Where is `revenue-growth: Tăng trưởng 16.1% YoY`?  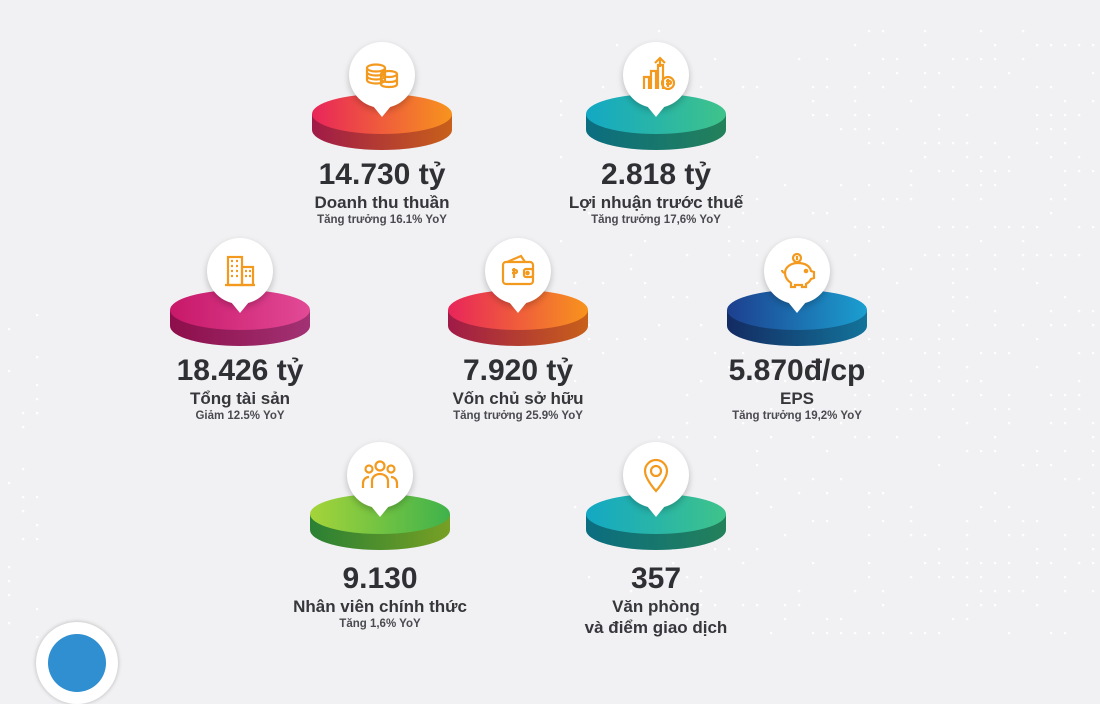 revenue-growth: Tăng trưởng 16.1% YoY is located at coordinates (382, 220).